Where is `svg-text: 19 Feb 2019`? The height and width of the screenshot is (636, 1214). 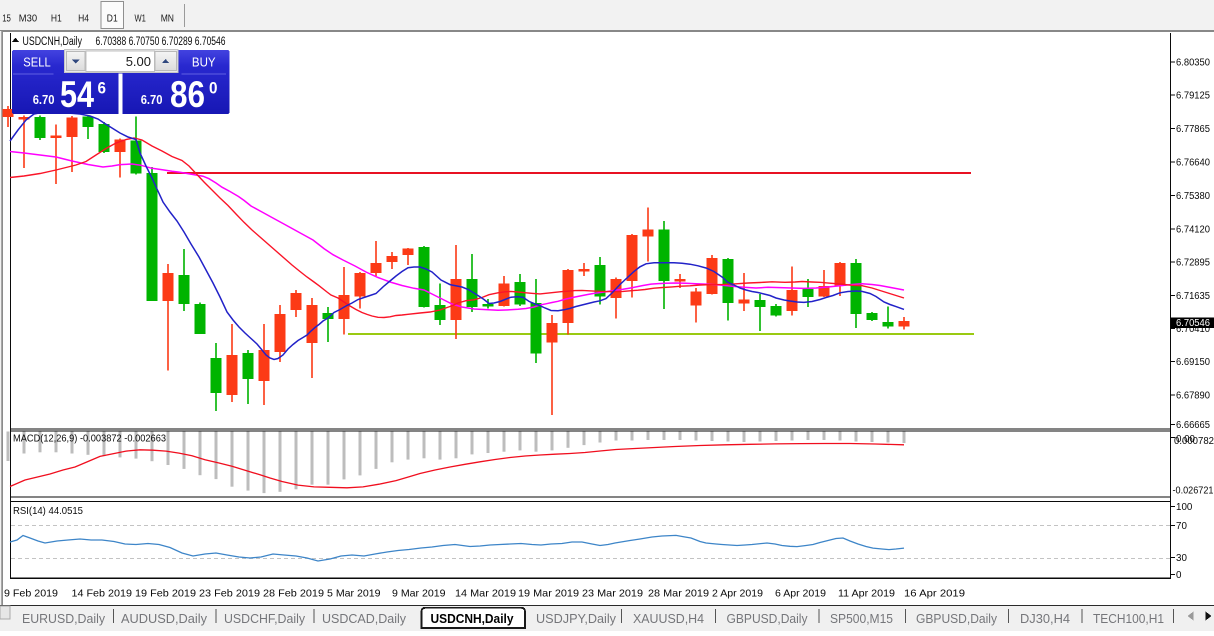
svg-text: 19 Feb 2019 is located at coordinates (165, 594).